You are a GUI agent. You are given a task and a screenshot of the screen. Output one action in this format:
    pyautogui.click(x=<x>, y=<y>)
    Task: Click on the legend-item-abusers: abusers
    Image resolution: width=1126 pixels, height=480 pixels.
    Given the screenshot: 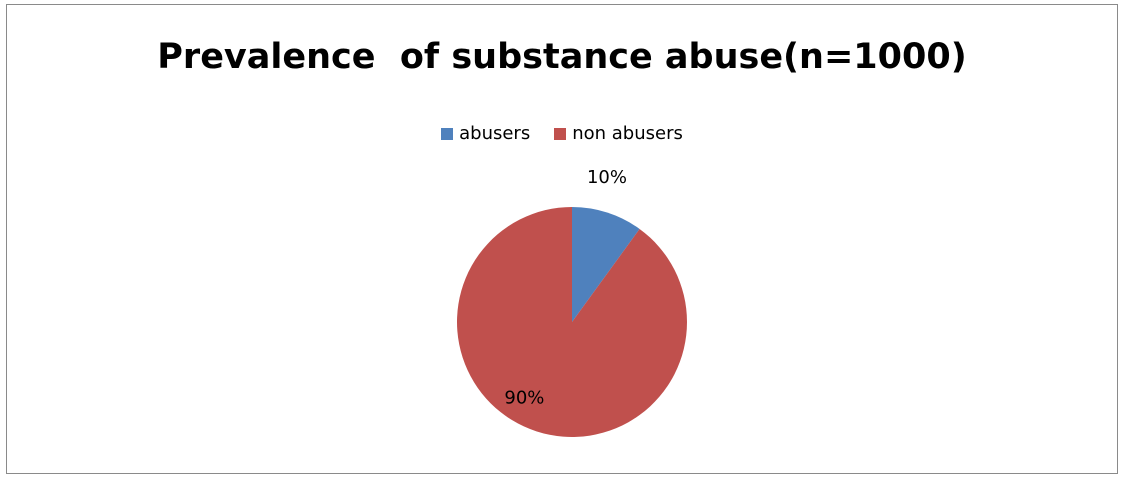 What is the action you would take?
    pyautogui.click(x=485, y=133)
    